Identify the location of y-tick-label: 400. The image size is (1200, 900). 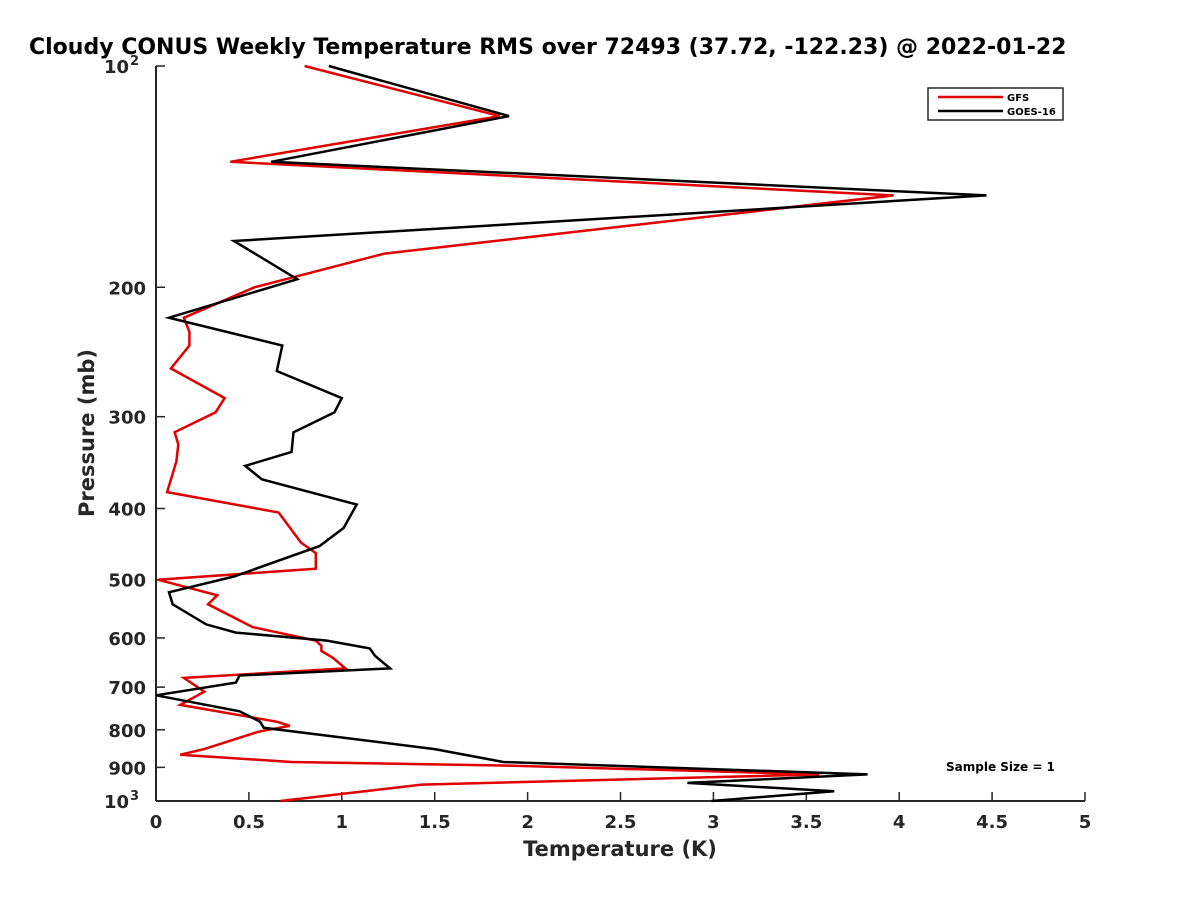
(127, 510).